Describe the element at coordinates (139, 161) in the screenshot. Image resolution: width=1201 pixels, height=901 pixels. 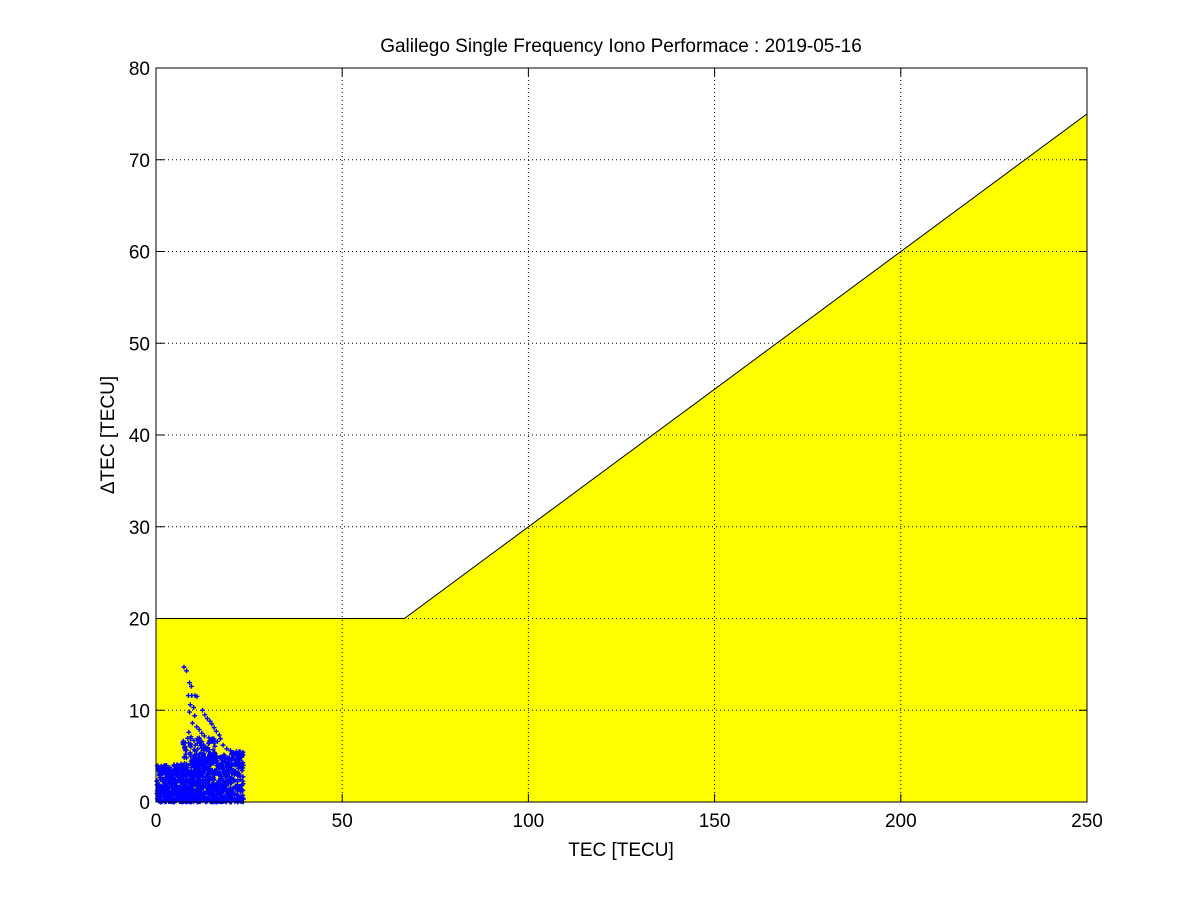
I see `y-tick-label: 70` at that location.